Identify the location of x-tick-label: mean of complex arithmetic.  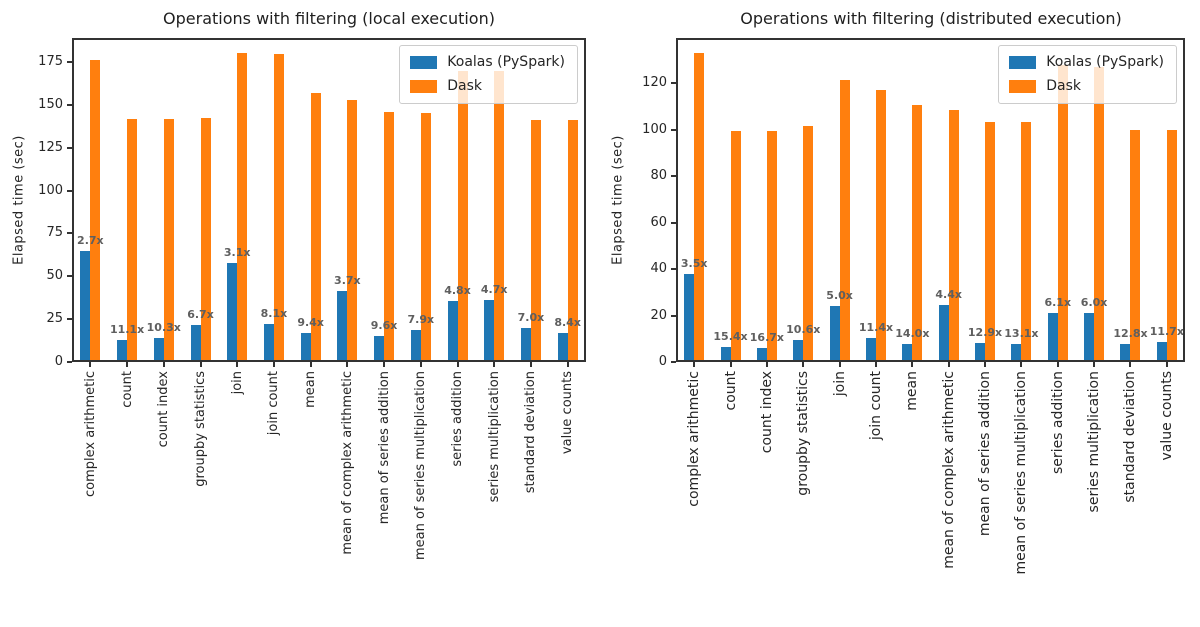
(948, 470).